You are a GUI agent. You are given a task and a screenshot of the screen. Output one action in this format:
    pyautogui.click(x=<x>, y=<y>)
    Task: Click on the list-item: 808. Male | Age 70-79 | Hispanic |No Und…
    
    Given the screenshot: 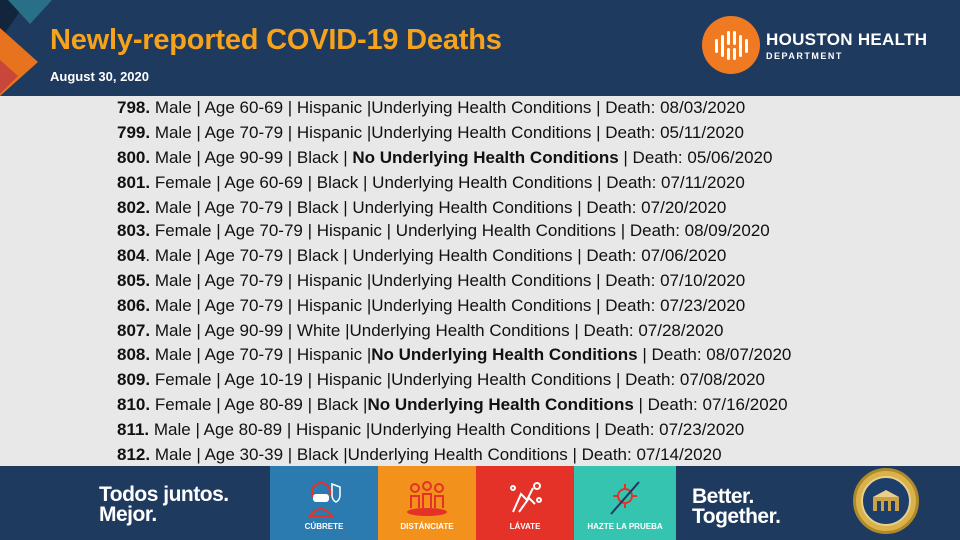 What is the action you would take?
    pyautogui.click(x=454, y=355)
    